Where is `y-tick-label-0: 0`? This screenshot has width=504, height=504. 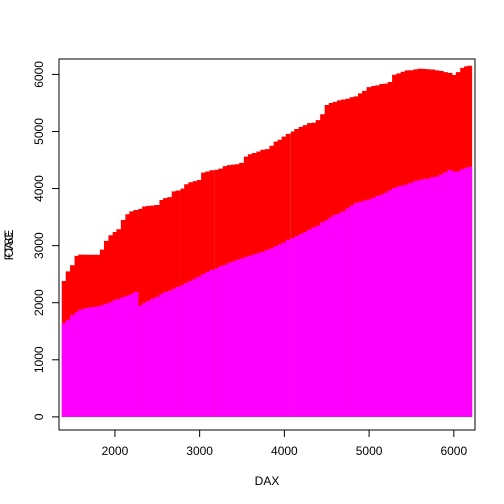
y-tick-label-0: 0 is located at coordinates (39, 416).